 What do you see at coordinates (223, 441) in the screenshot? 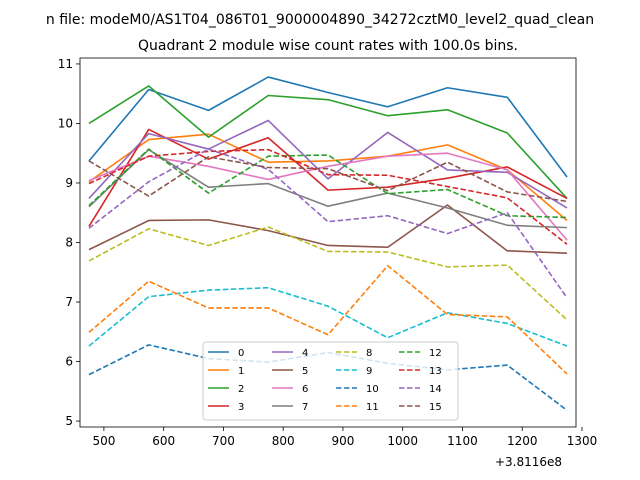
I see `x-tick-label: 700` at bounding box center [223, 441].